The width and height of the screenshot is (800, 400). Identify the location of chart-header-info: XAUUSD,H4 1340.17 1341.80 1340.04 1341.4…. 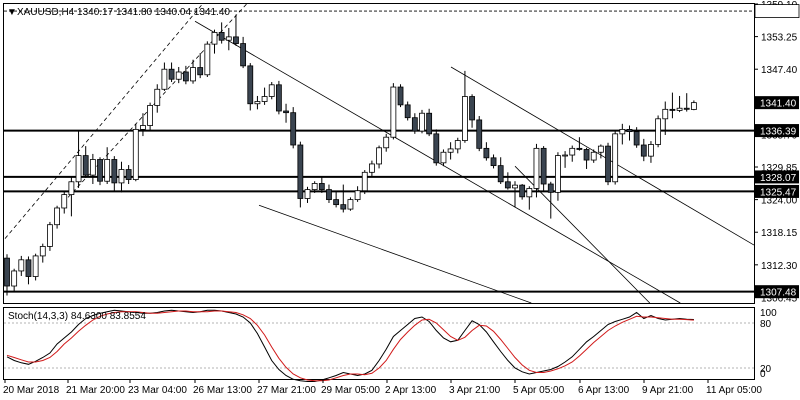
(123, 12).